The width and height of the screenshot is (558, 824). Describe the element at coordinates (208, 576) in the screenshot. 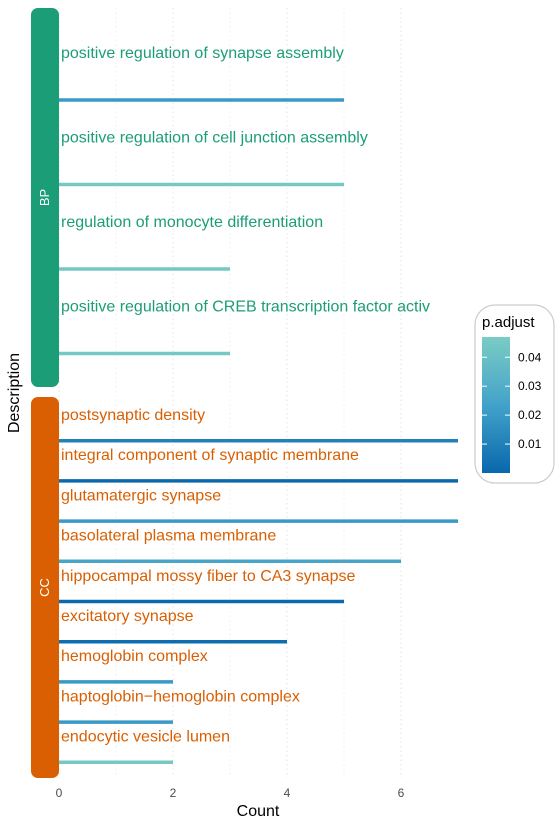

I see `term-label: hippocampal mossy fiber to CA3 synapse` at that location.